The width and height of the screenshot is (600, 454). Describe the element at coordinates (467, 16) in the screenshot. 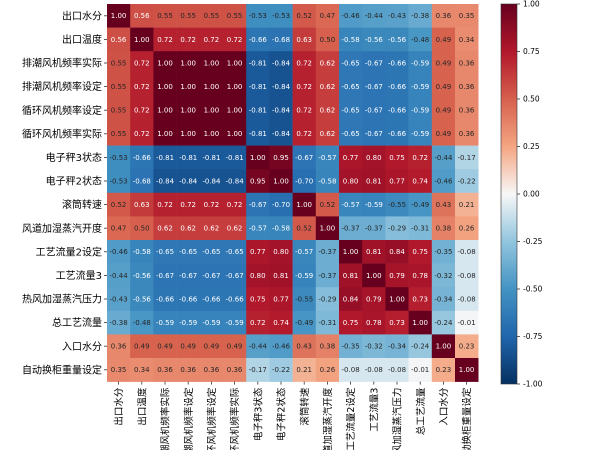

I see `cell-value-label: 0.35` at that location.